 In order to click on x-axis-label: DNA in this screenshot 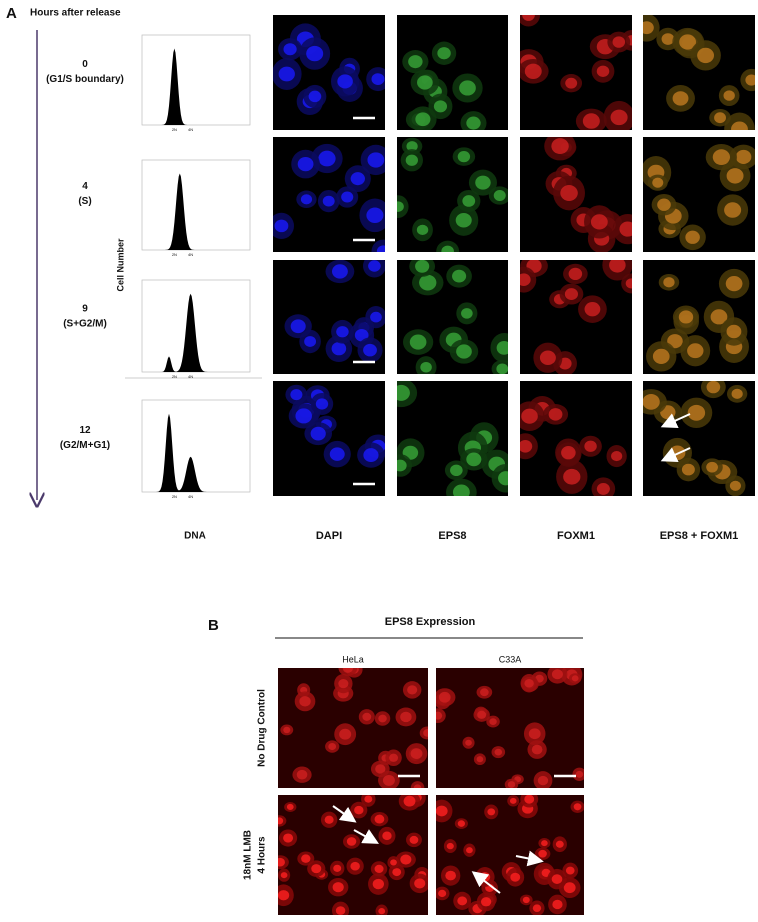, I will do `click(195, 536)`.